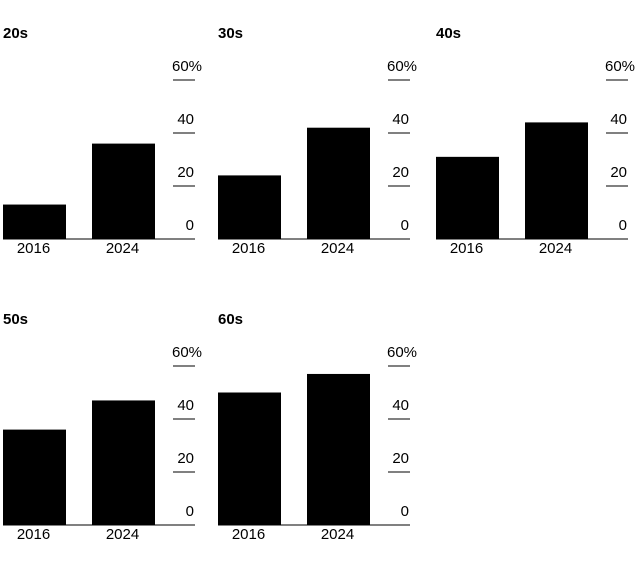 The width and height of the screenshot is (639, 561). I want to click on chart-title: 40s, so click(448, 33).